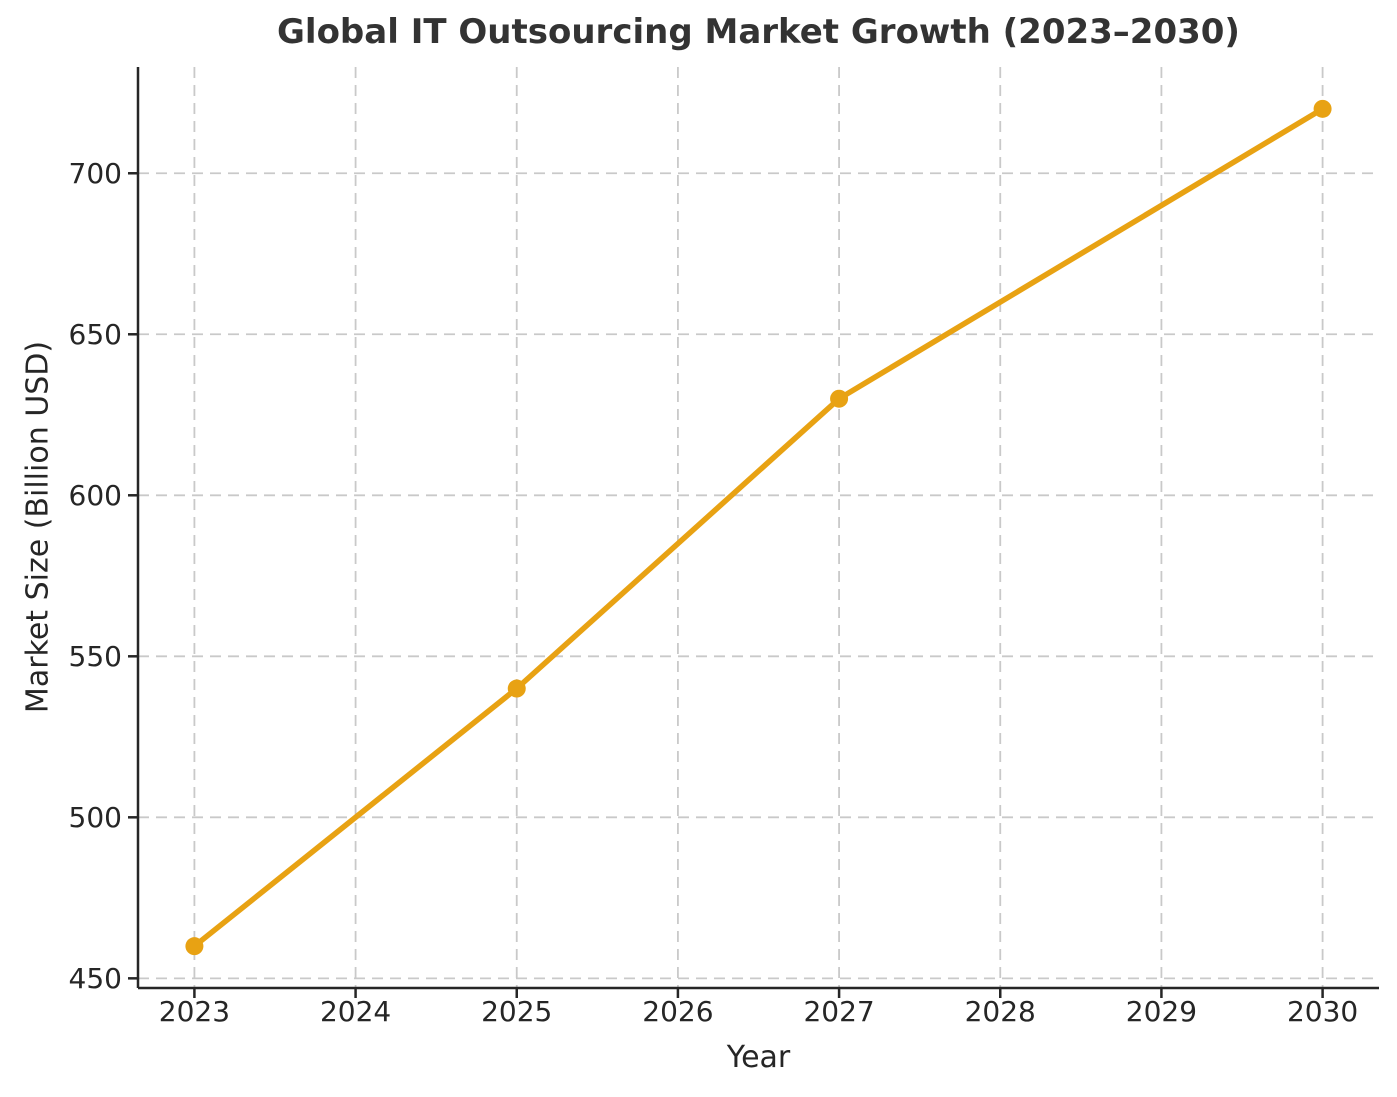 This screenshot has width=1397, height=1097. Describe the element at coordinates (95, 173) in the screenshot. I see `y-tick-label: 700` at that location.